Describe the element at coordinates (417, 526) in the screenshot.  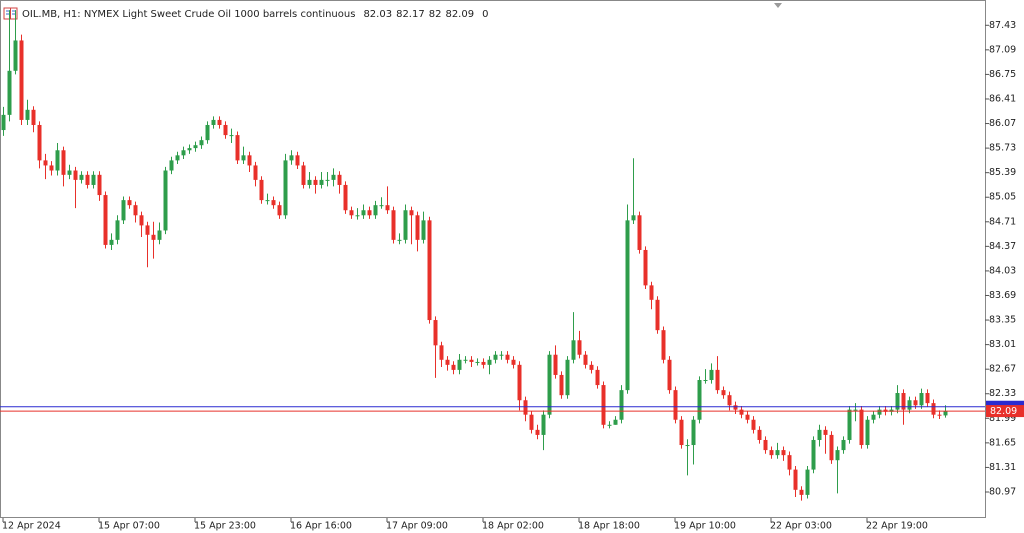
I see `x-tick-label: 17 Apr 09:00` at that location.